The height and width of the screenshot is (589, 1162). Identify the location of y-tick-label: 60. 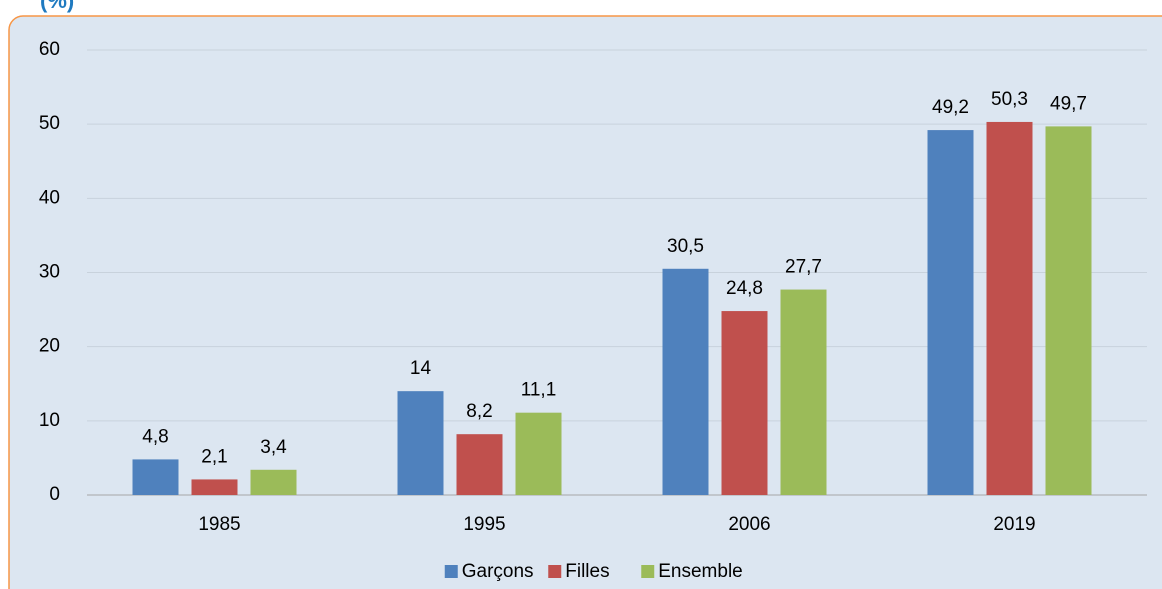
(49, 49).